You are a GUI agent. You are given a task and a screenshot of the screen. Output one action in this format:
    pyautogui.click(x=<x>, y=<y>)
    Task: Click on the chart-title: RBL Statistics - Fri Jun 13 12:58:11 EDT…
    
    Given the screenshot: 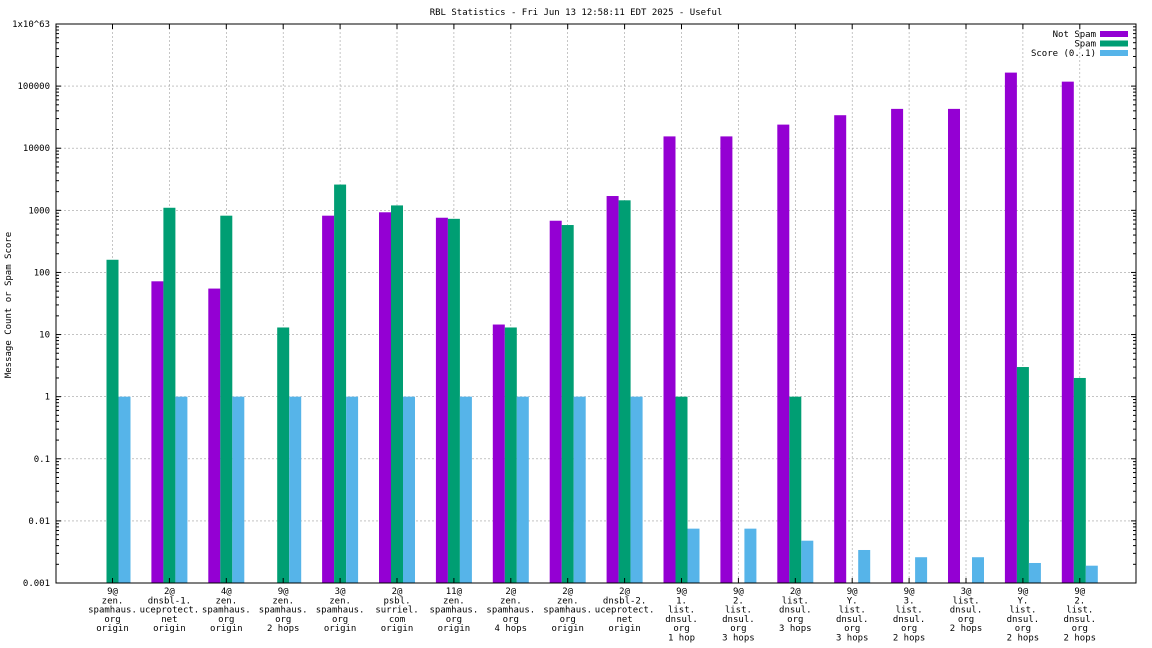 What is the action you would take?
    pyautogui.click(x=576, y=13)
    